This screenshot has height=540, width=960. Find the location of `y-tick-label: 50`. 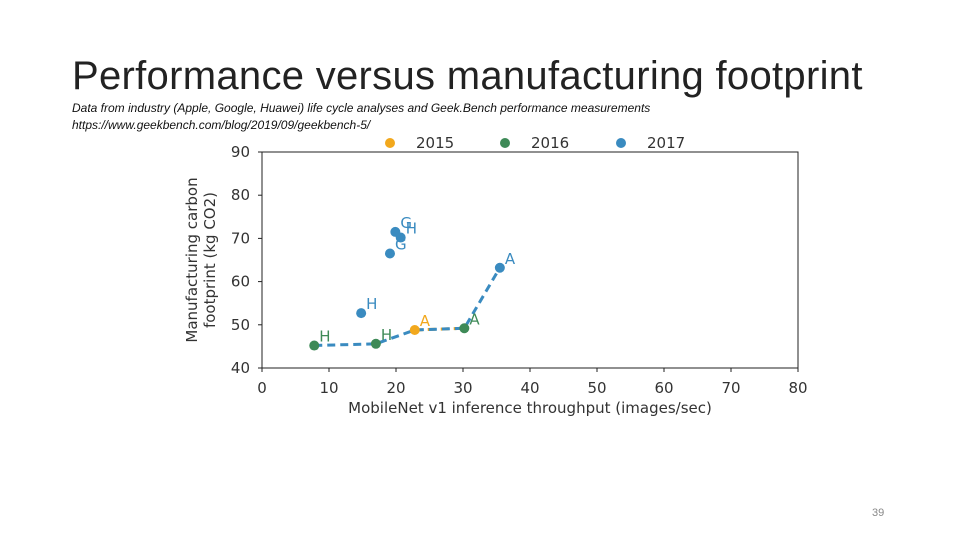

y-tick-label: 50 is located at coordinates (240, 325).